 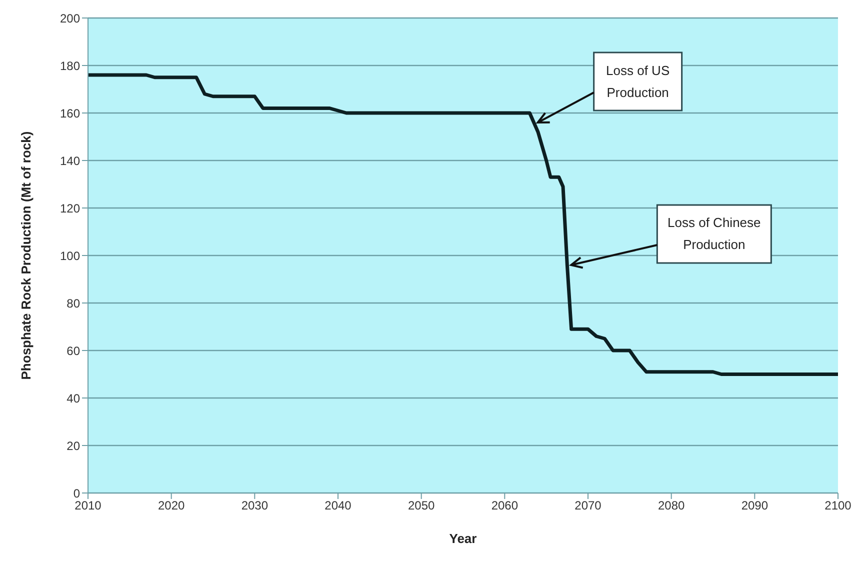 I want to click on x-tick-label: 2080, so click(x=672, y=505).